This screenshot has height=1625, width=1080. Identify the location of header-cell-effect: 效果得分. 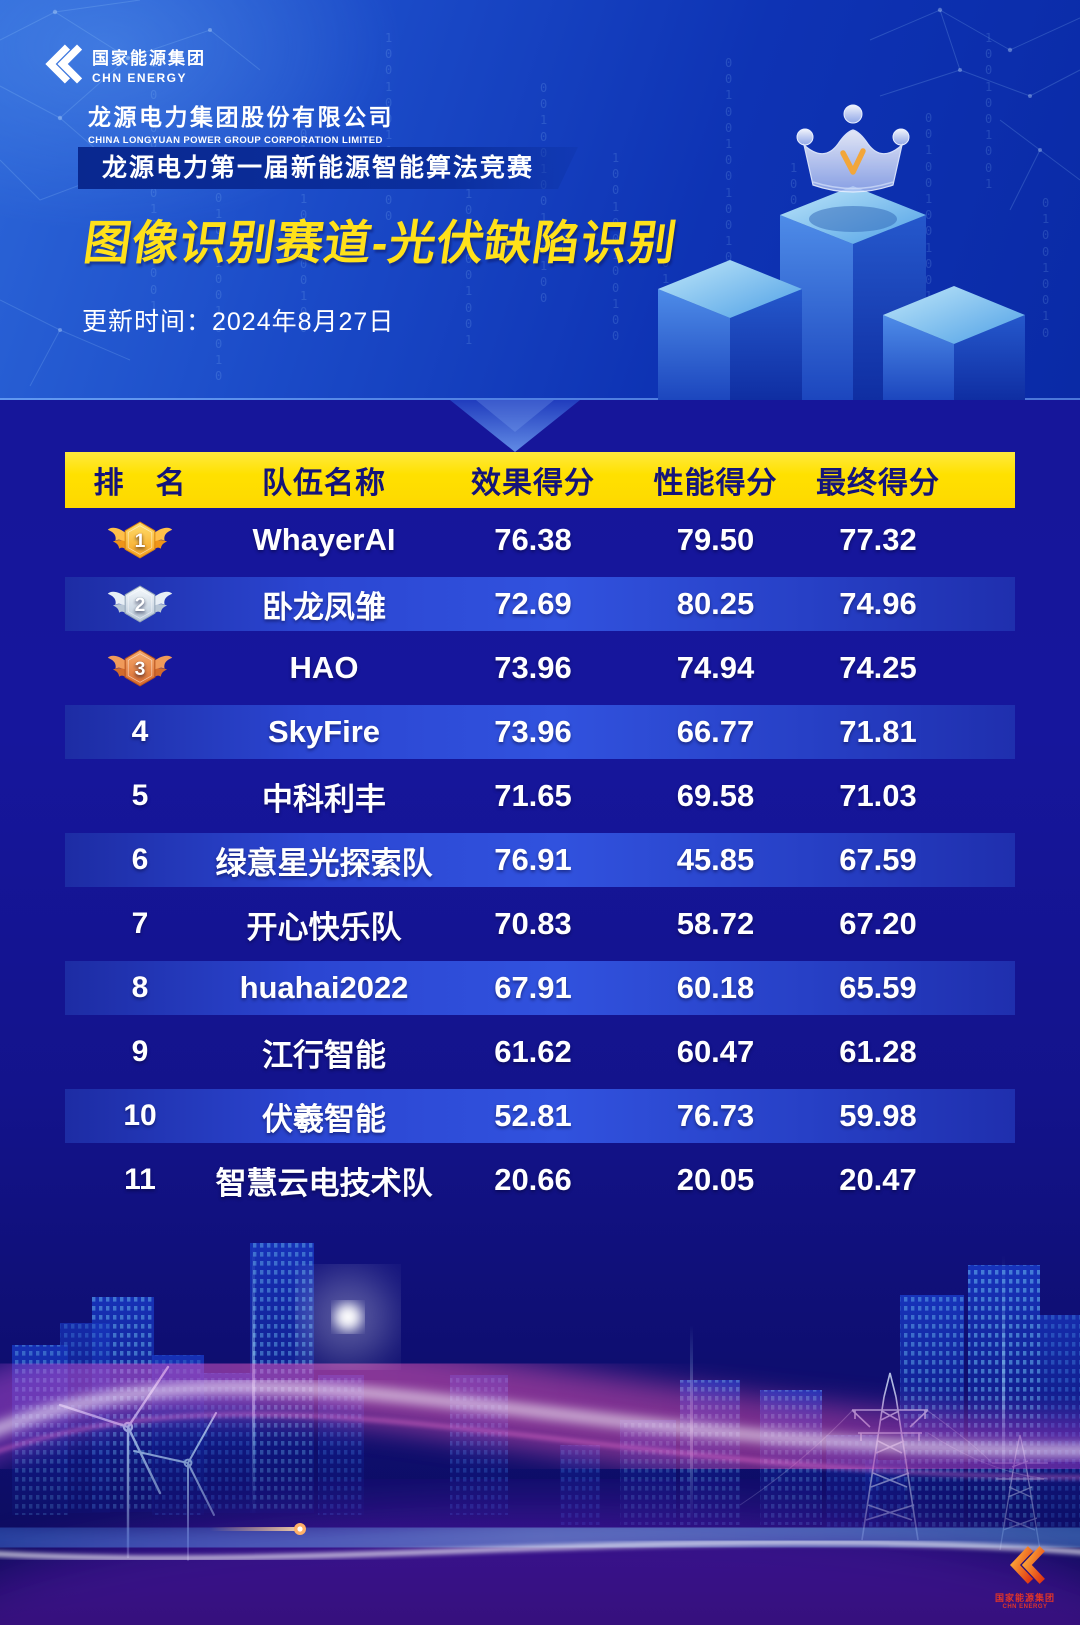
(533, 483).